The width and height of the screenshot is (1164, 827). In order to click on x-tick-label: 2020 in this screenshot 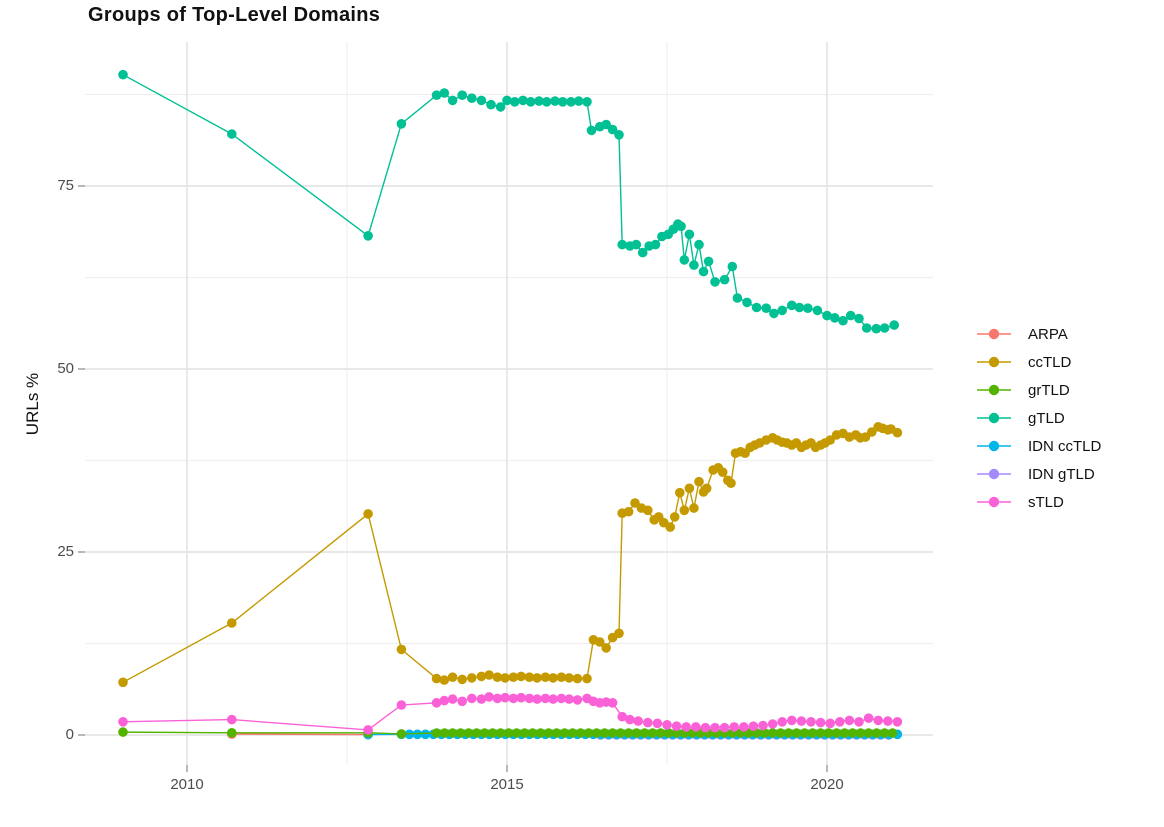, I will do `click(827, 784)`.